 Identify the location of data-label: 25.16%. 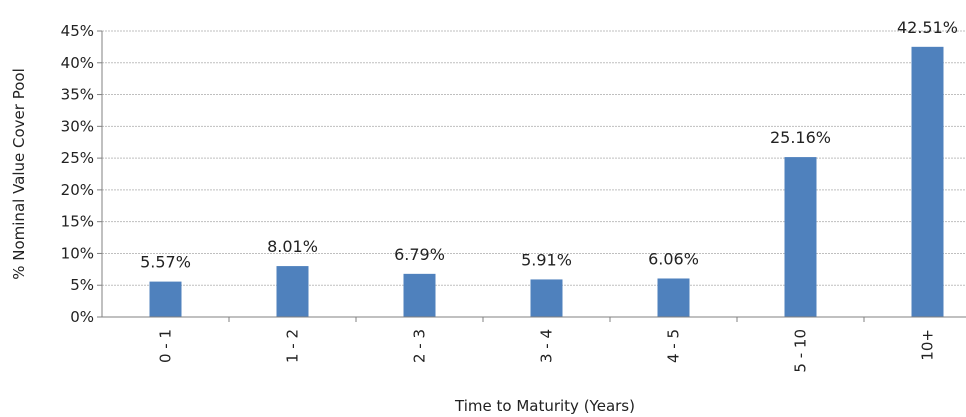
(800, 137).